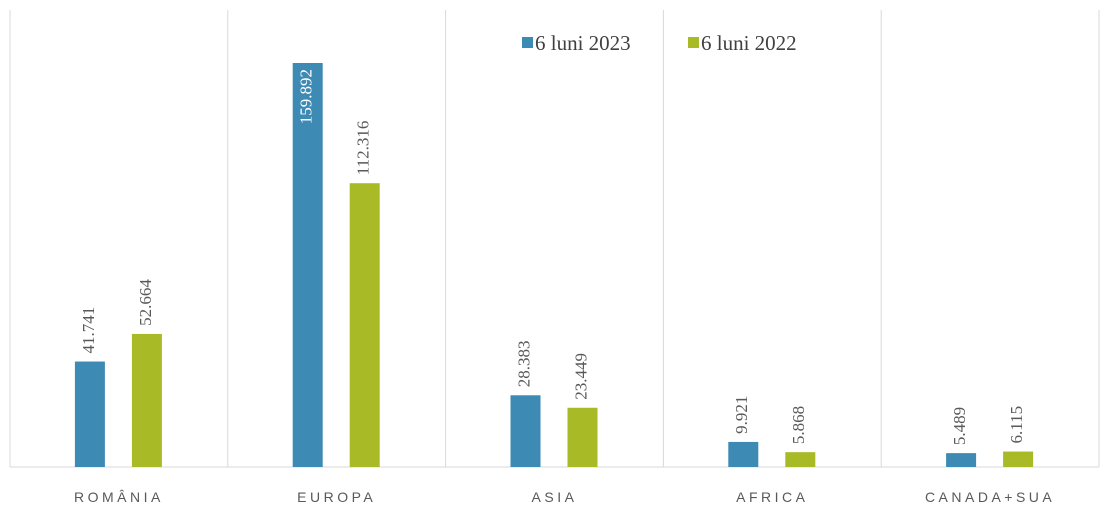 The image size is (1101, 506). What do you see at coordinates (772, 497) in the screenshot?
I see `x-tick-label: AFRICA` at bounding box center [772, 497].